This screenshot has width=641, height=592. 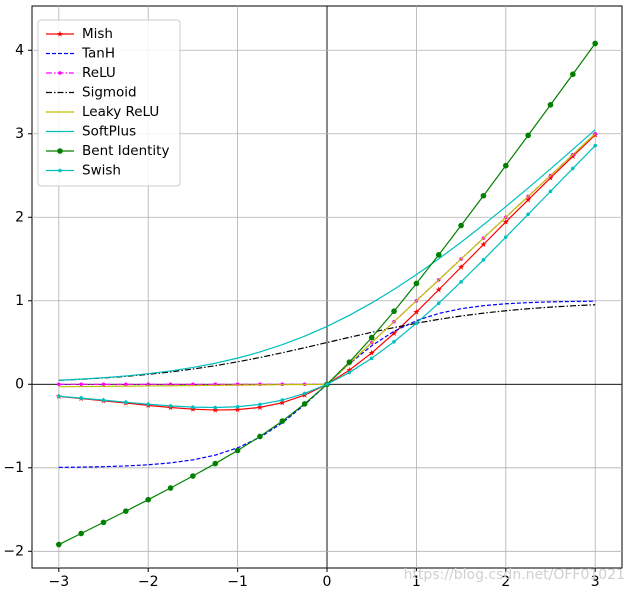 What do you see at coordinates (13, 468) in the screenshot?
I see `y-tick-label: −1` at bounding box center [13, 468].